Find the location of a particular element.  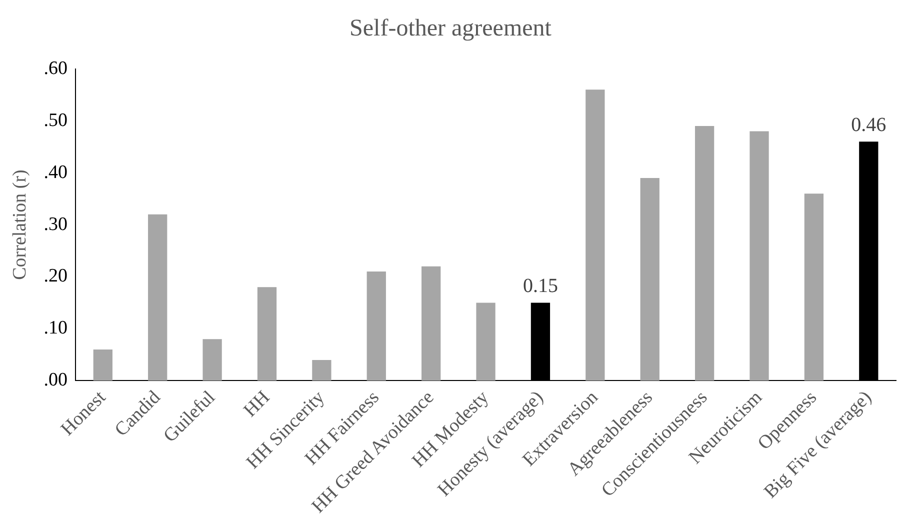

chart-title: Self-other agreement is located at coordinates (451, 29).